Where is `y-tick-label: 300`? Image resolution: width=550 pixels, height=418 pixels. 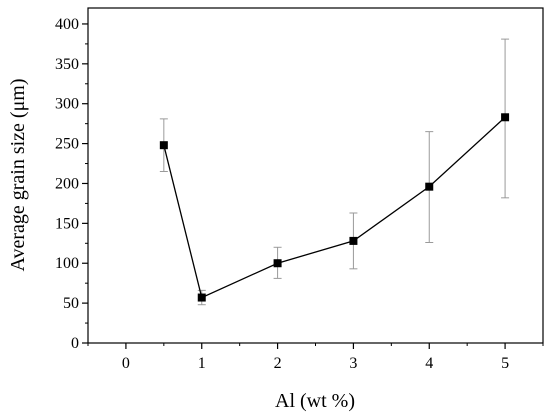 y-tick-label: 300 is located at coordinates (67, 104).